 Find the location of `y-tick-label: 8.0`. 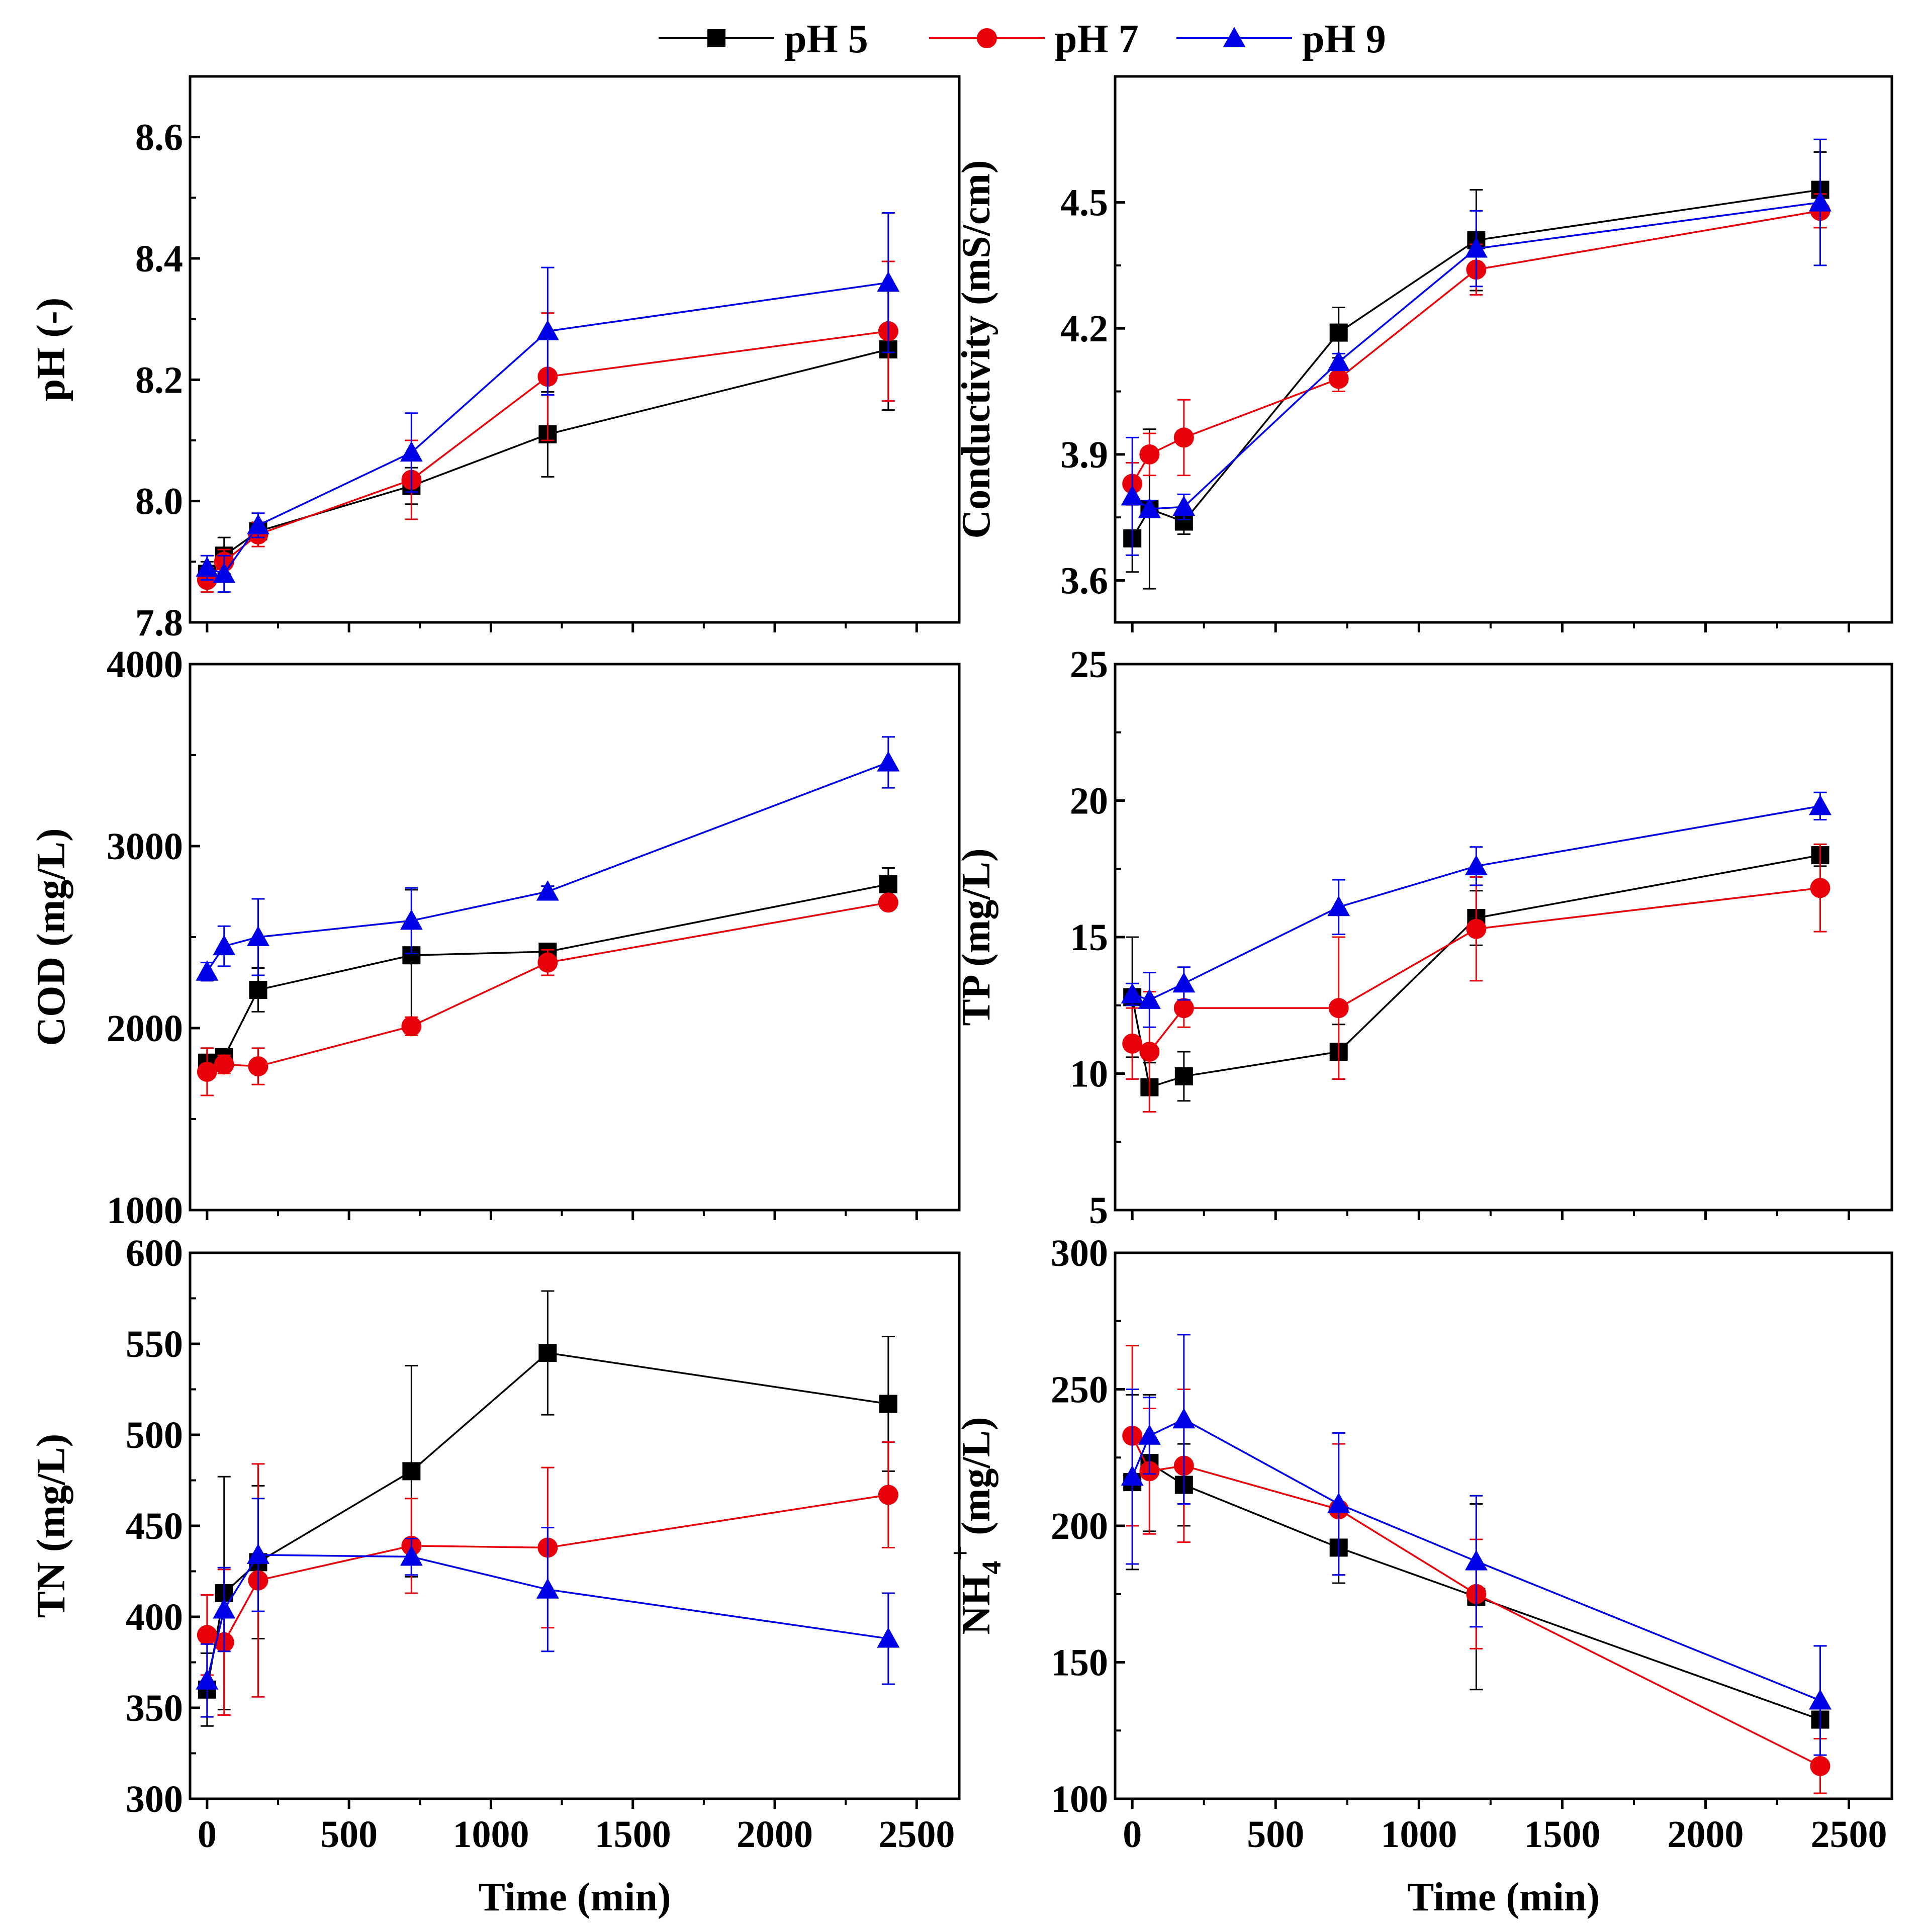

y-tick-label: 8.0 is located at coordinates (159, 502).